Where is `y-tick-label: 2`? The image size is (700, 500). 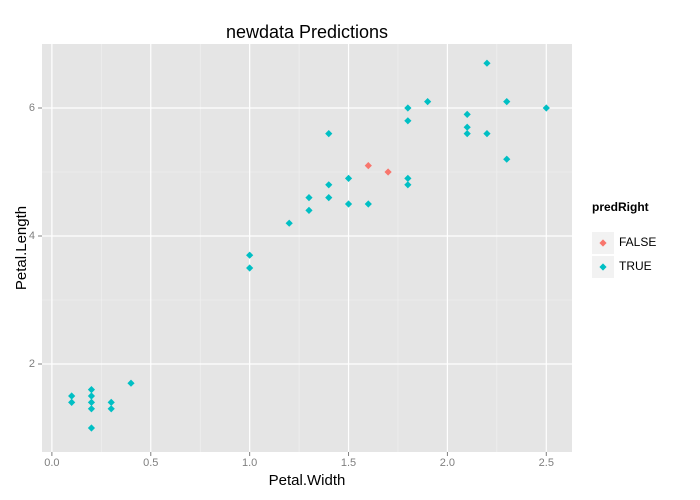 y-tick-label: 2 is located at coordinates (32, 364).